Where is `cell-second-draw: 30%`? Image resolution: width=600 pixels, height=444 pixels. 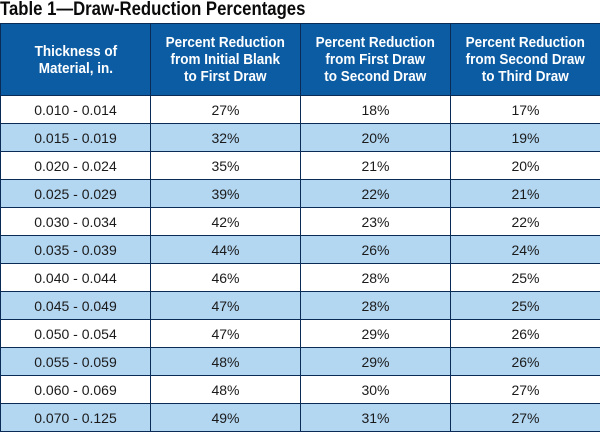 cell-second-draw: 30% is located at coordinates (375, 389).